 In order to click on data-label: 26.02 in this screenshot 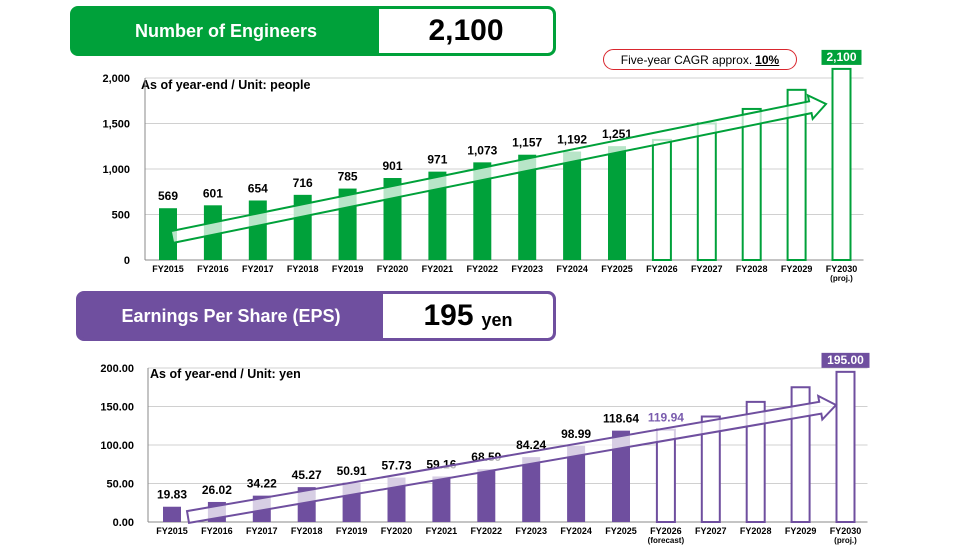, I will do `click(217, 490)`.